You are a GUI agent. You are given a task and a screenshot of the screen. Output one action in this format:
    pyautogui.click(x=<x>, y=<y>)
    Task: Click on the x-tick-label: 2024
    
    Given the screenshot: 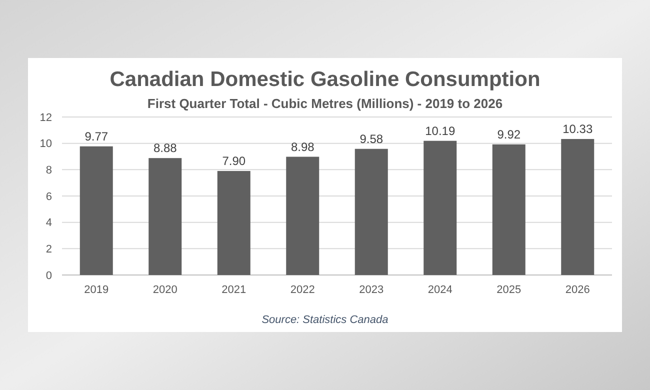 What is the action you would take?
    pyautogui.click(x=440, y=290)
    